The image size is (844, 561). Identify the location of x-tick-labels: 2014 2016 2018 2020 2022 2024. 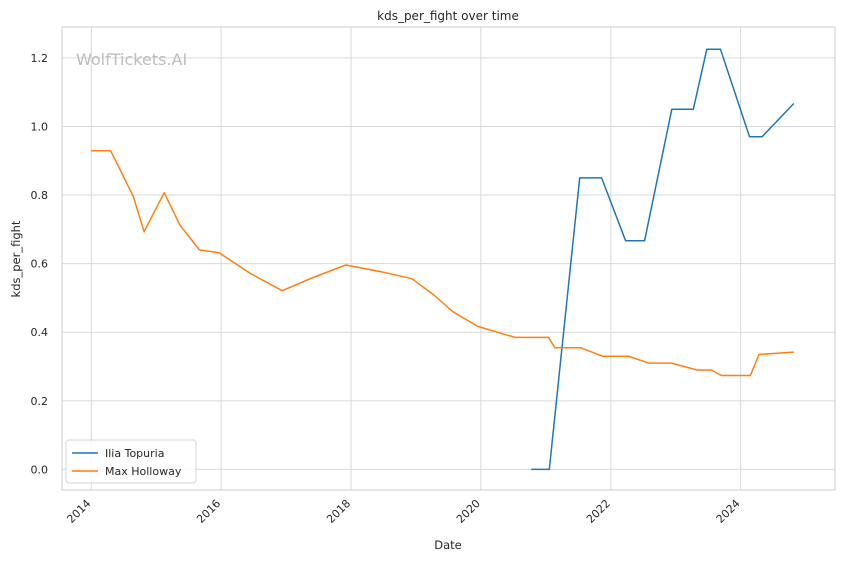
(403, 511).